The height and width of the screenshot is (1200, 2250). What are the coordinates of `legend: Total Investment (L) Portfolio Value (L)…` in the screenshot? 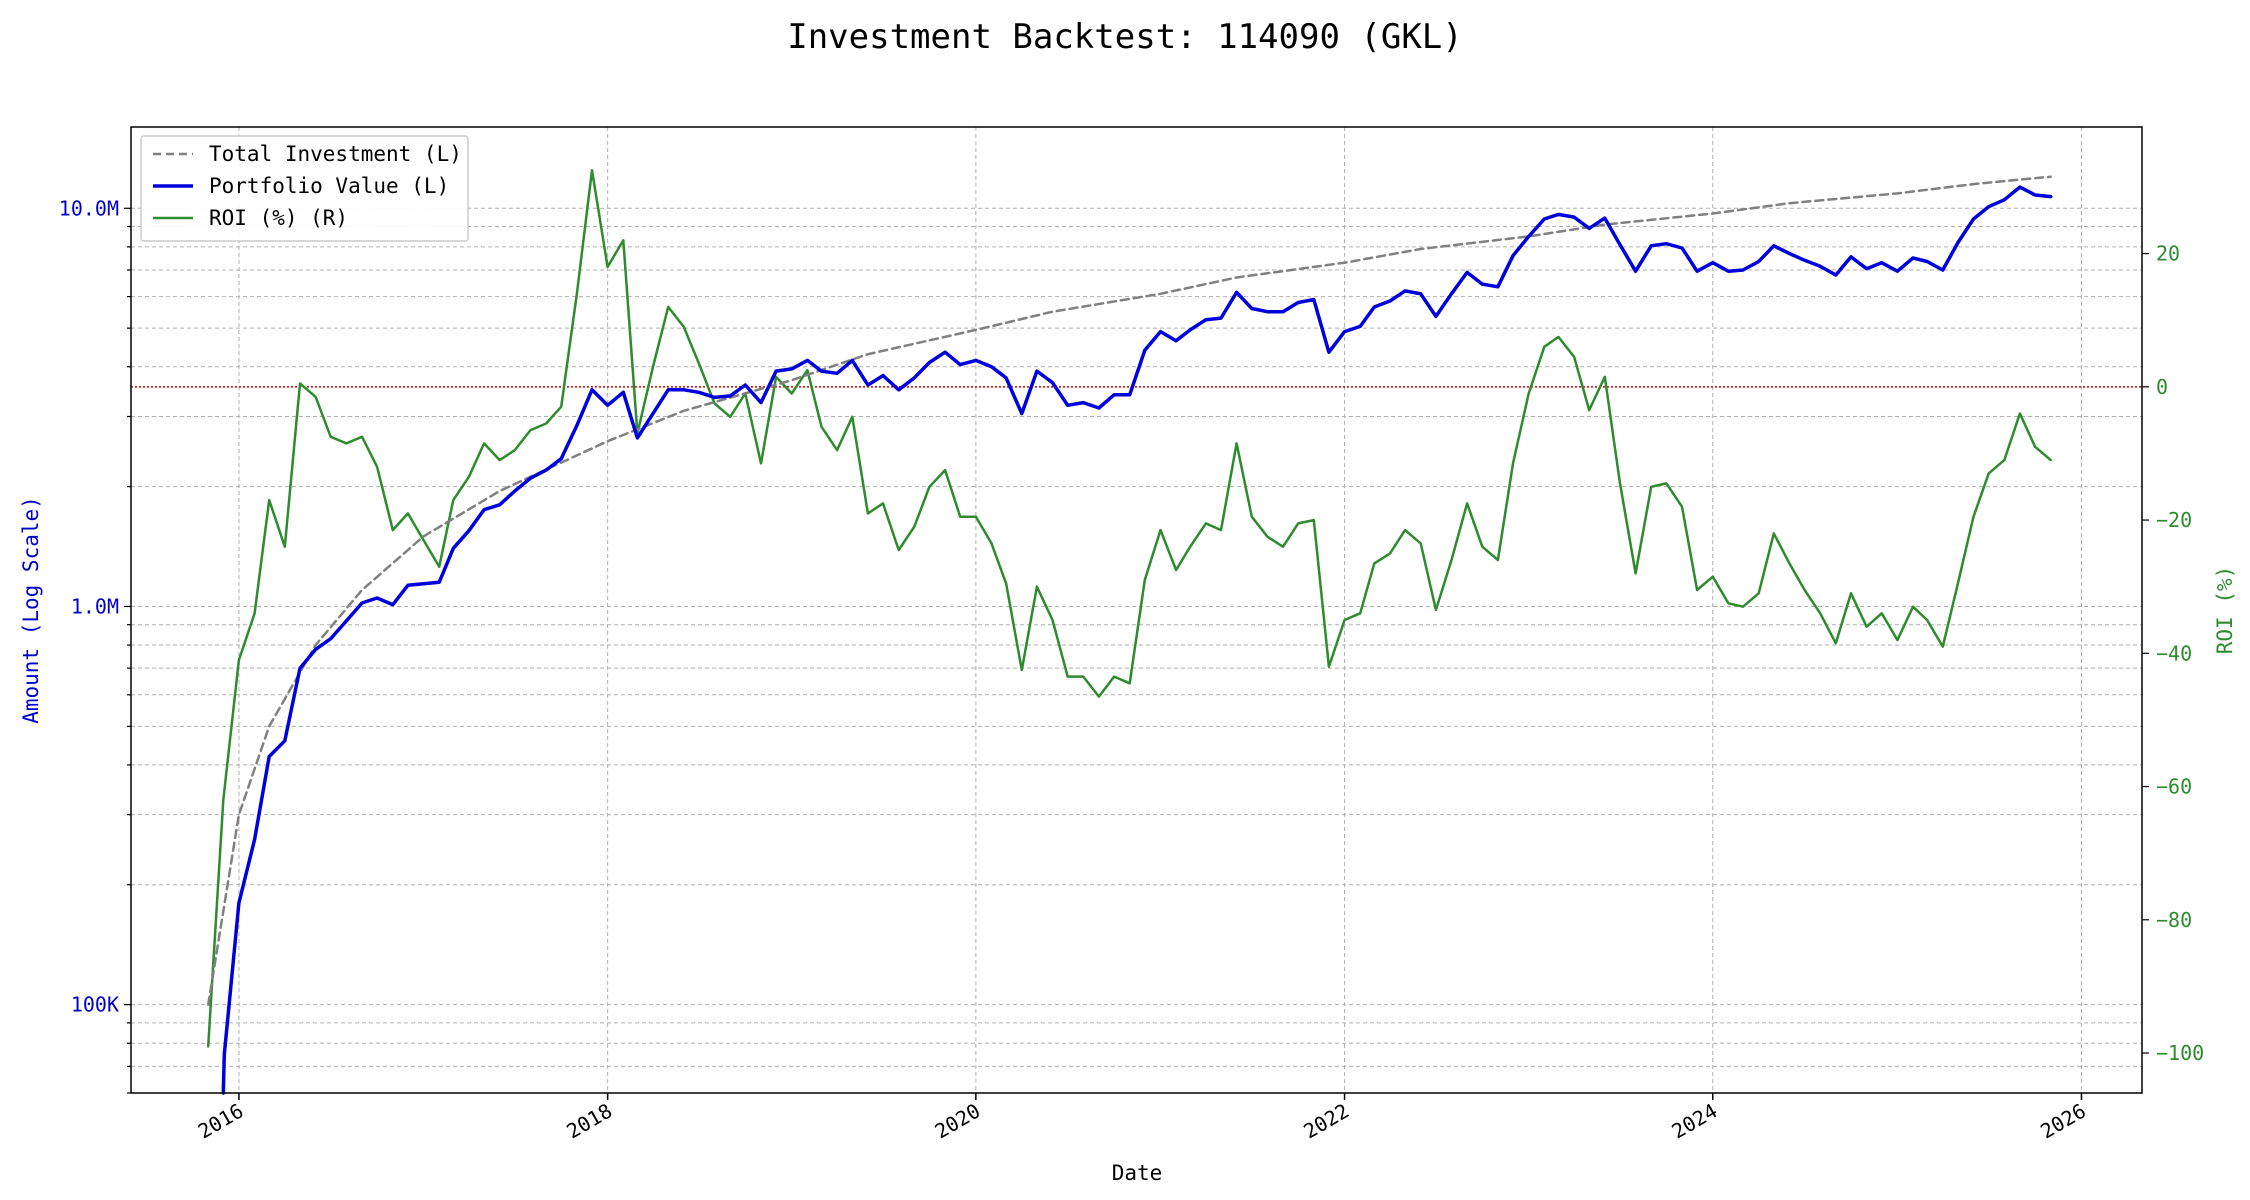 It's located at (304, 188).